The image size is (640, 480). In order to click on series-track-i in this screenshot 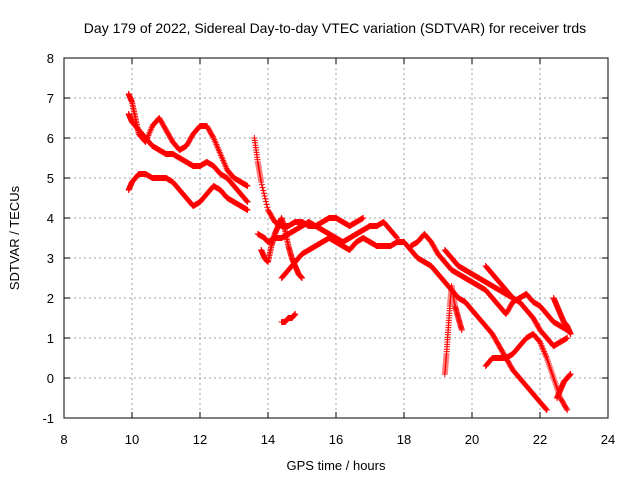, I will do `click(472, 326)`.